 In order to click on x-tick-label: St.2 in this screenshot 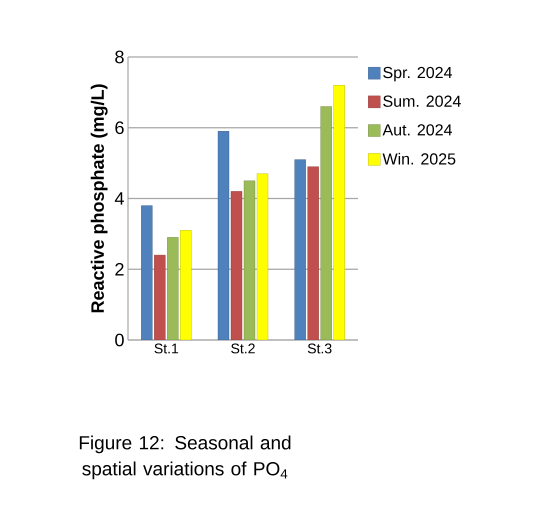, I will do `click(243, 349)`.